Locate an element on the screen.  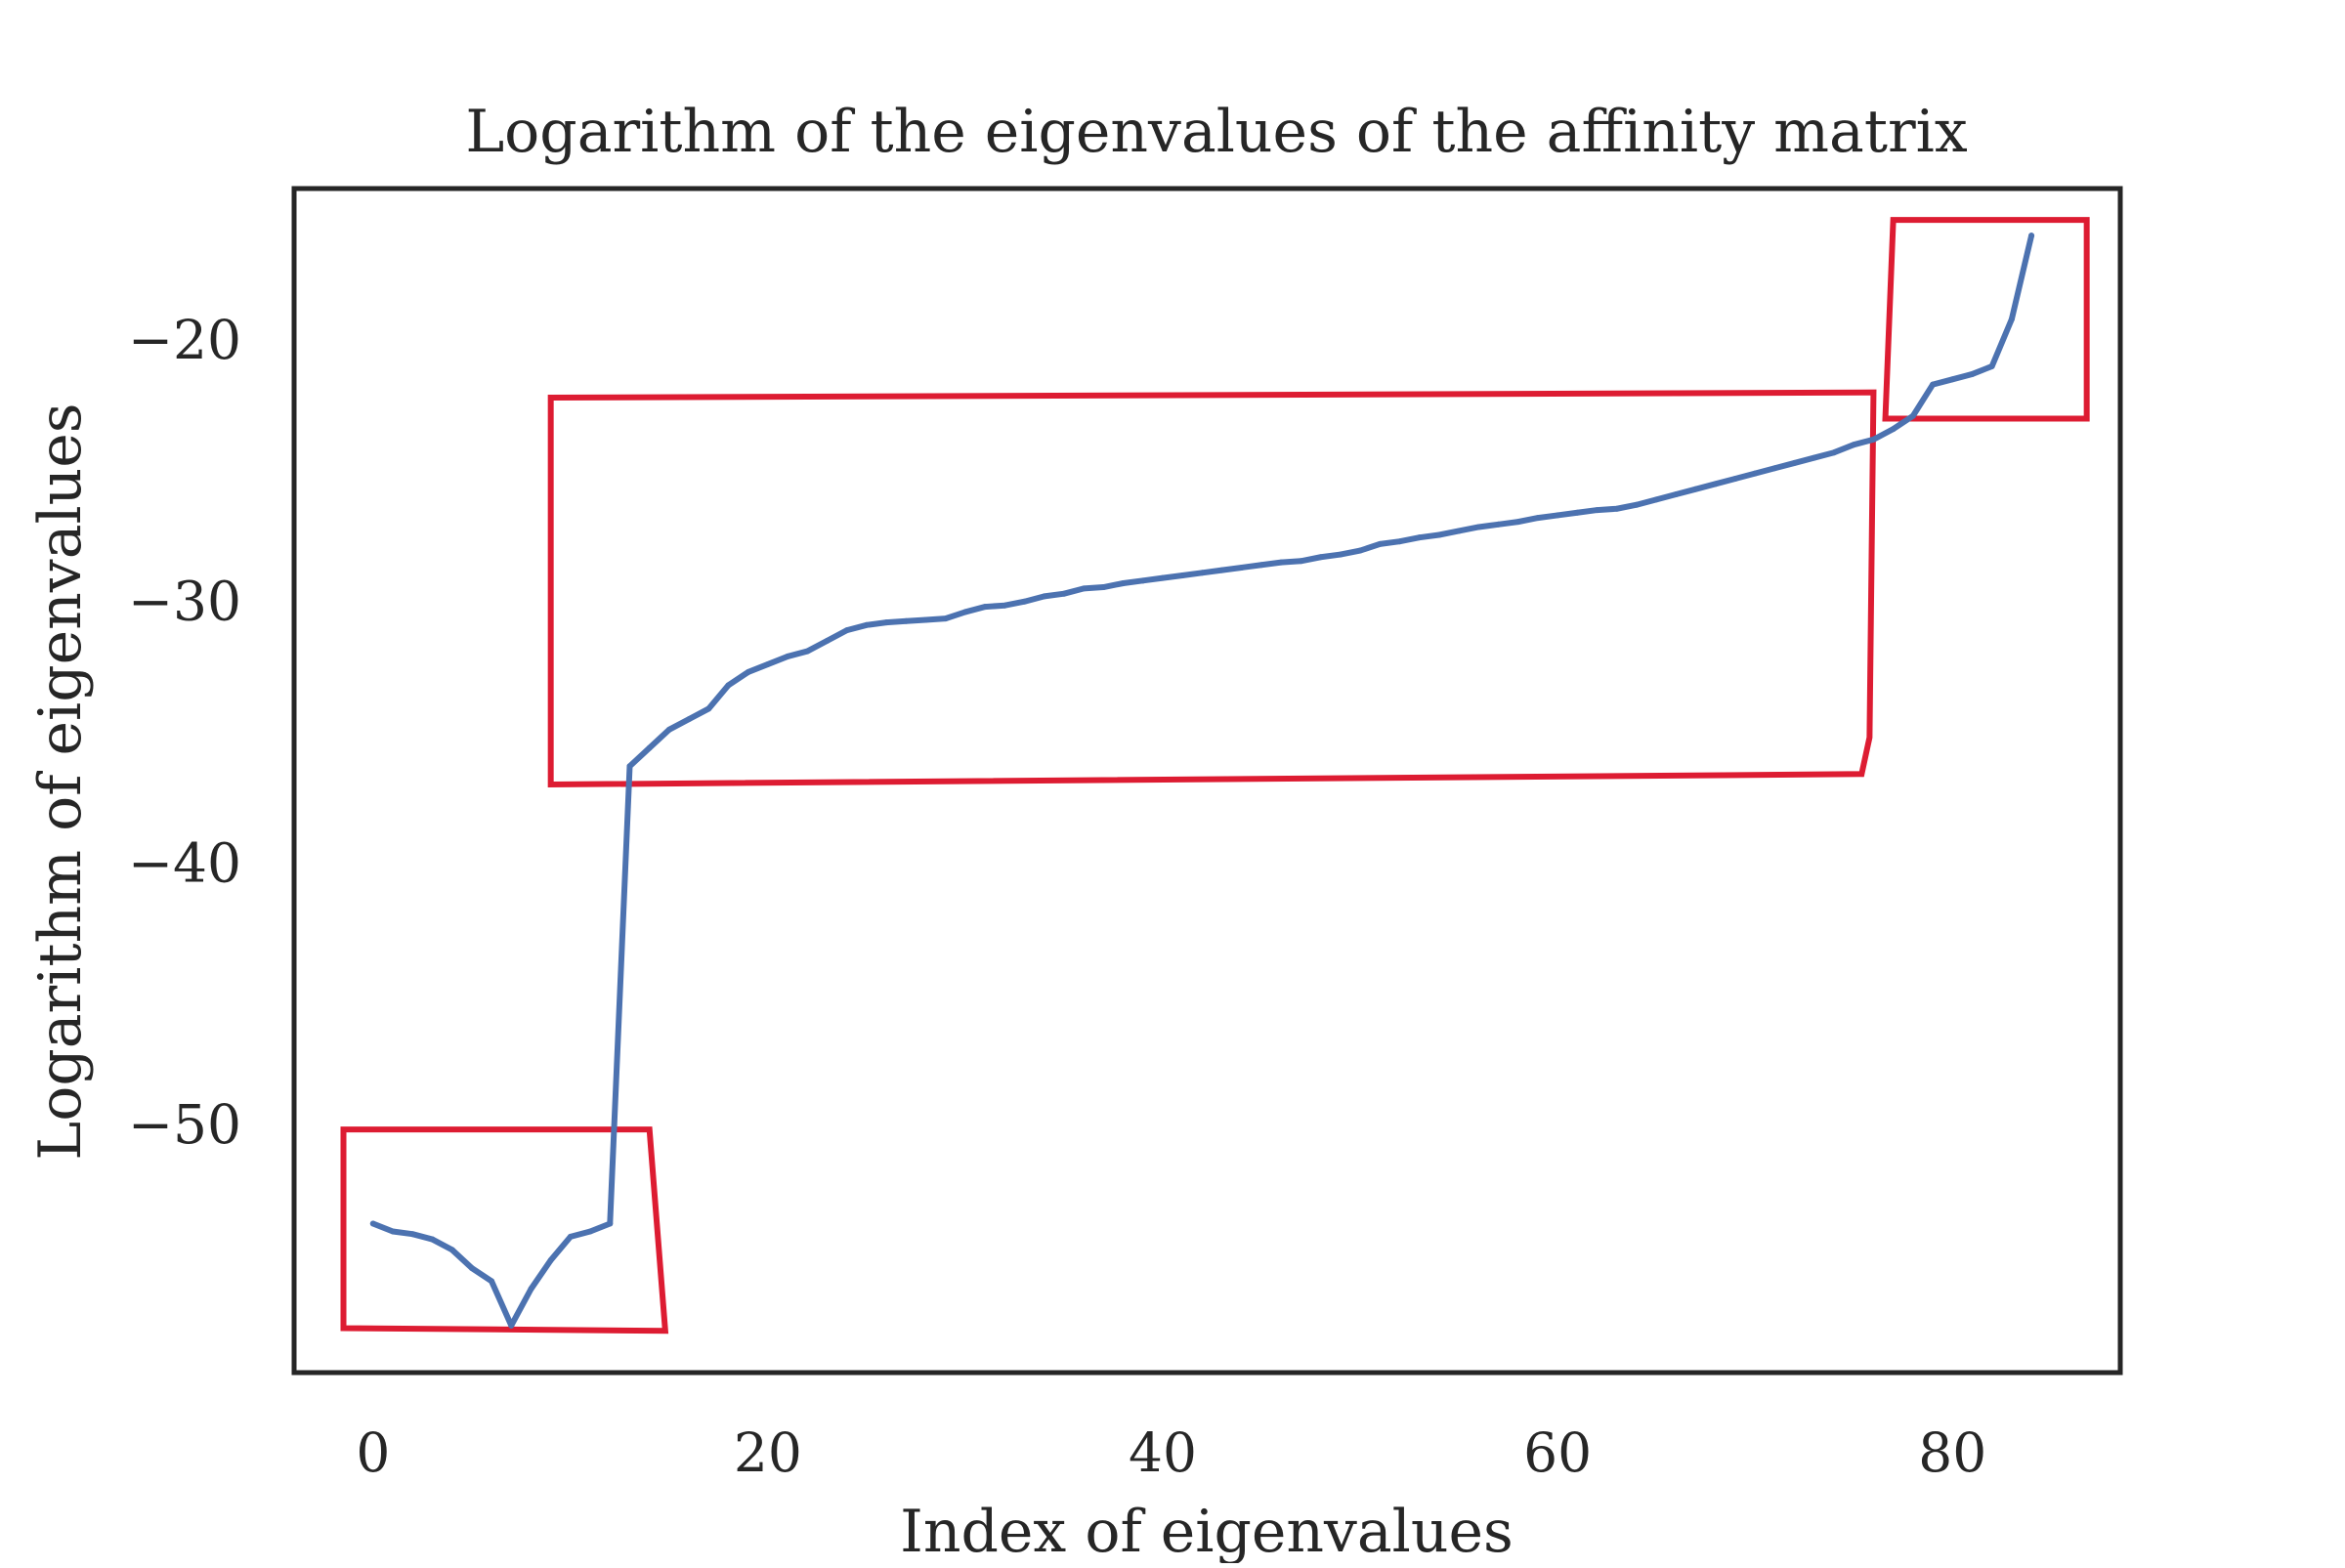
x-tick-label: 0 is located at coordinates (373, 1452).